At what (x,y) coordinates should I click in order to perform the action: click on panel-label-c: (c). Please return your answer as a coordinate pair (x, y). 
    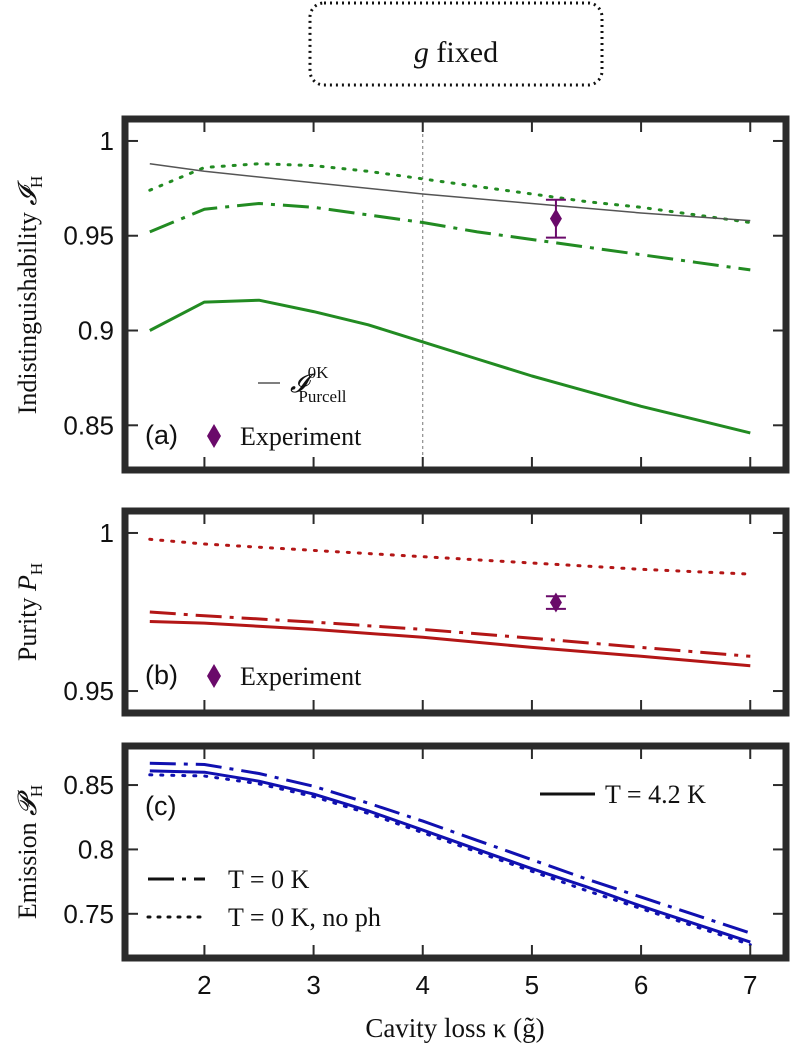
    Looking at the image, I should click on (160, 806).